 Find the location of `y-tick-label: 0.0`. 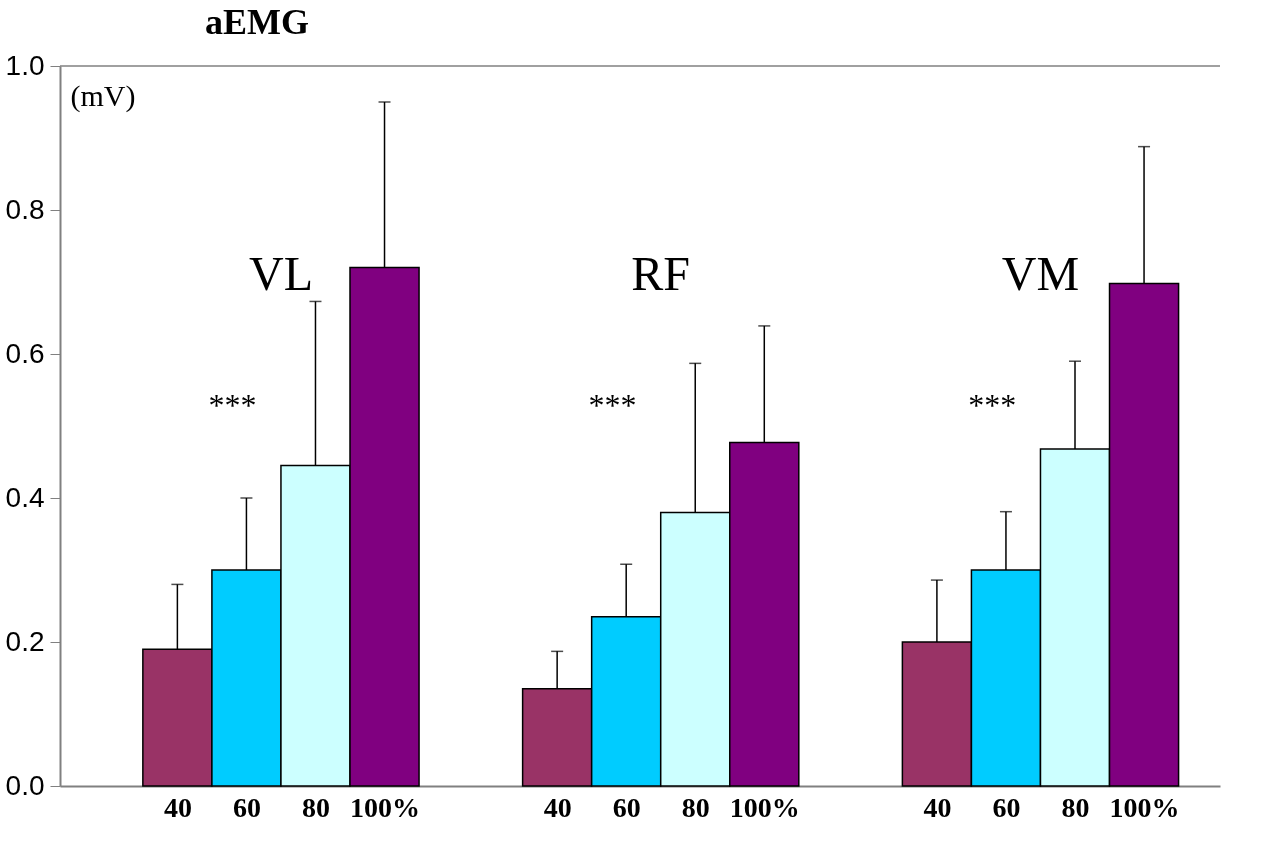

y-tick-label: 0.0 is located at coordinates (25, 785).